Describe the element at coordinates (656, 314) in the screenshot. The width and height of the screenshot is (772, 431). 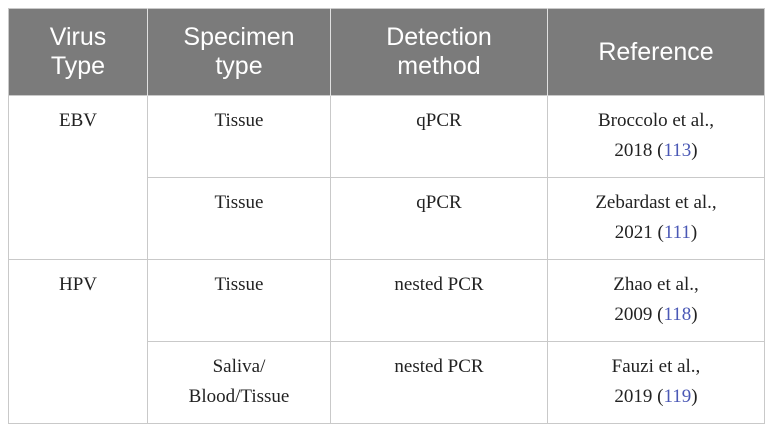
I see `reference-year-line: 2009 (118)` at that location.